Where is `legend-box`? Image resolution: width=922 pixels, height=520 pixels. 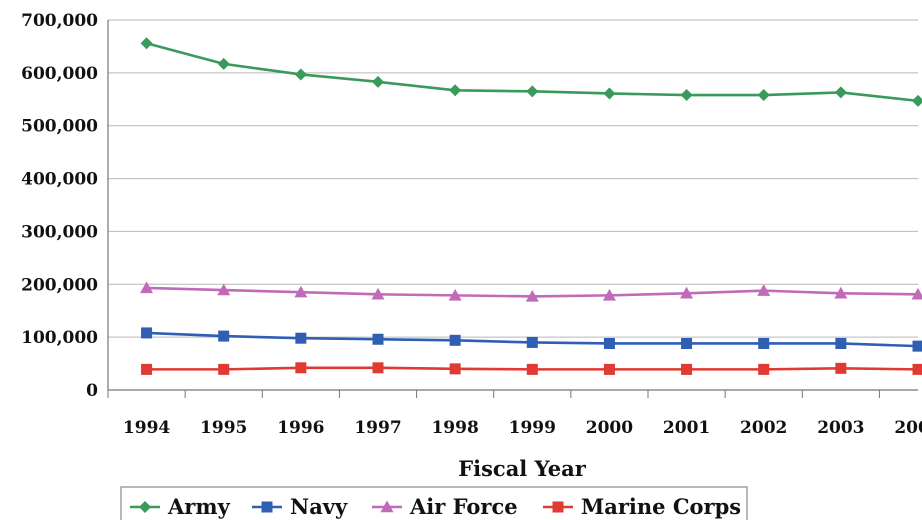 legend-box is located at coordinates (434, 503).